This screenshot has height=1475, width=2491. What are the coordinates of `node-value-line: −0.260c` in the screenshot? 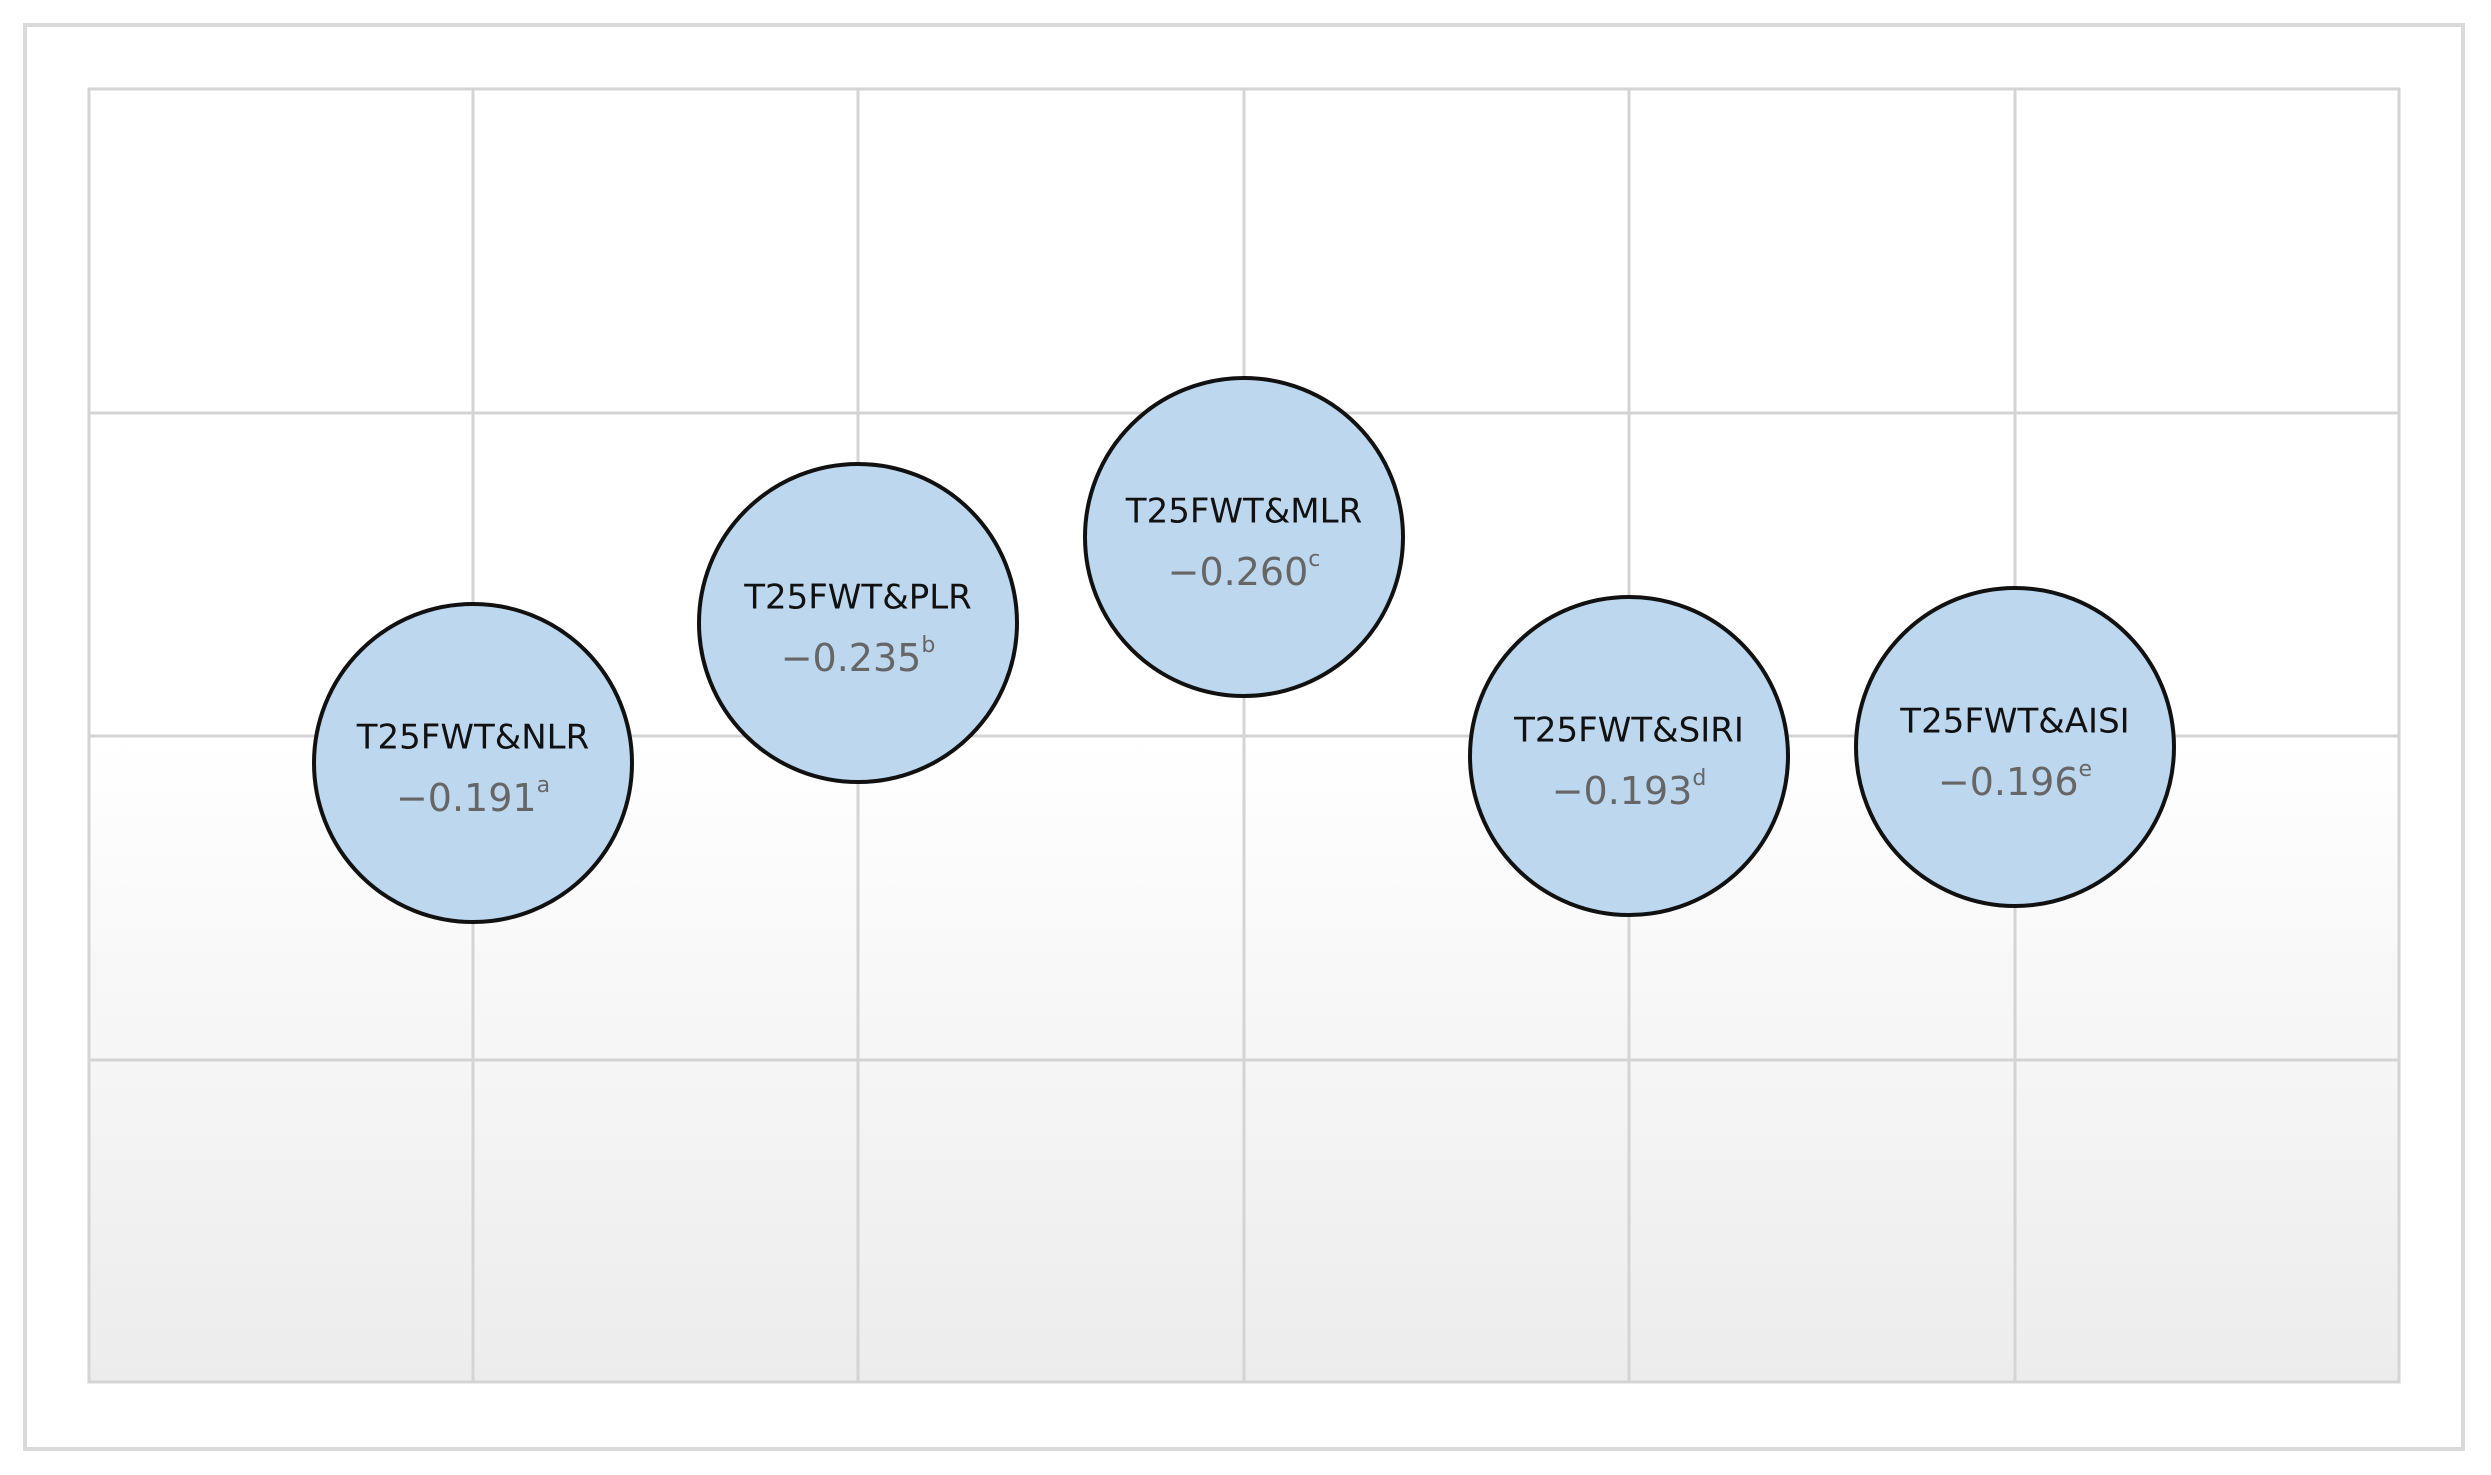 It's located at (1244, 570).